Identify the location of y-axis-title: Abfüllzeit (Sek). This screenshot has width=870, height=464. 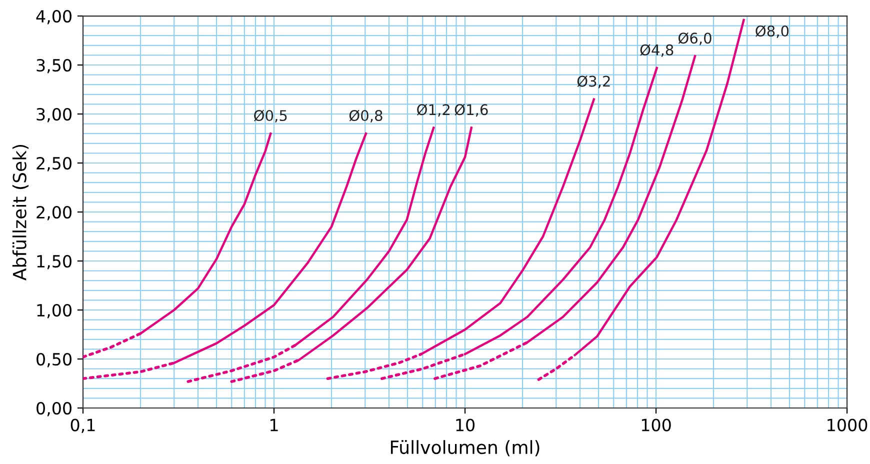
(20, 212).